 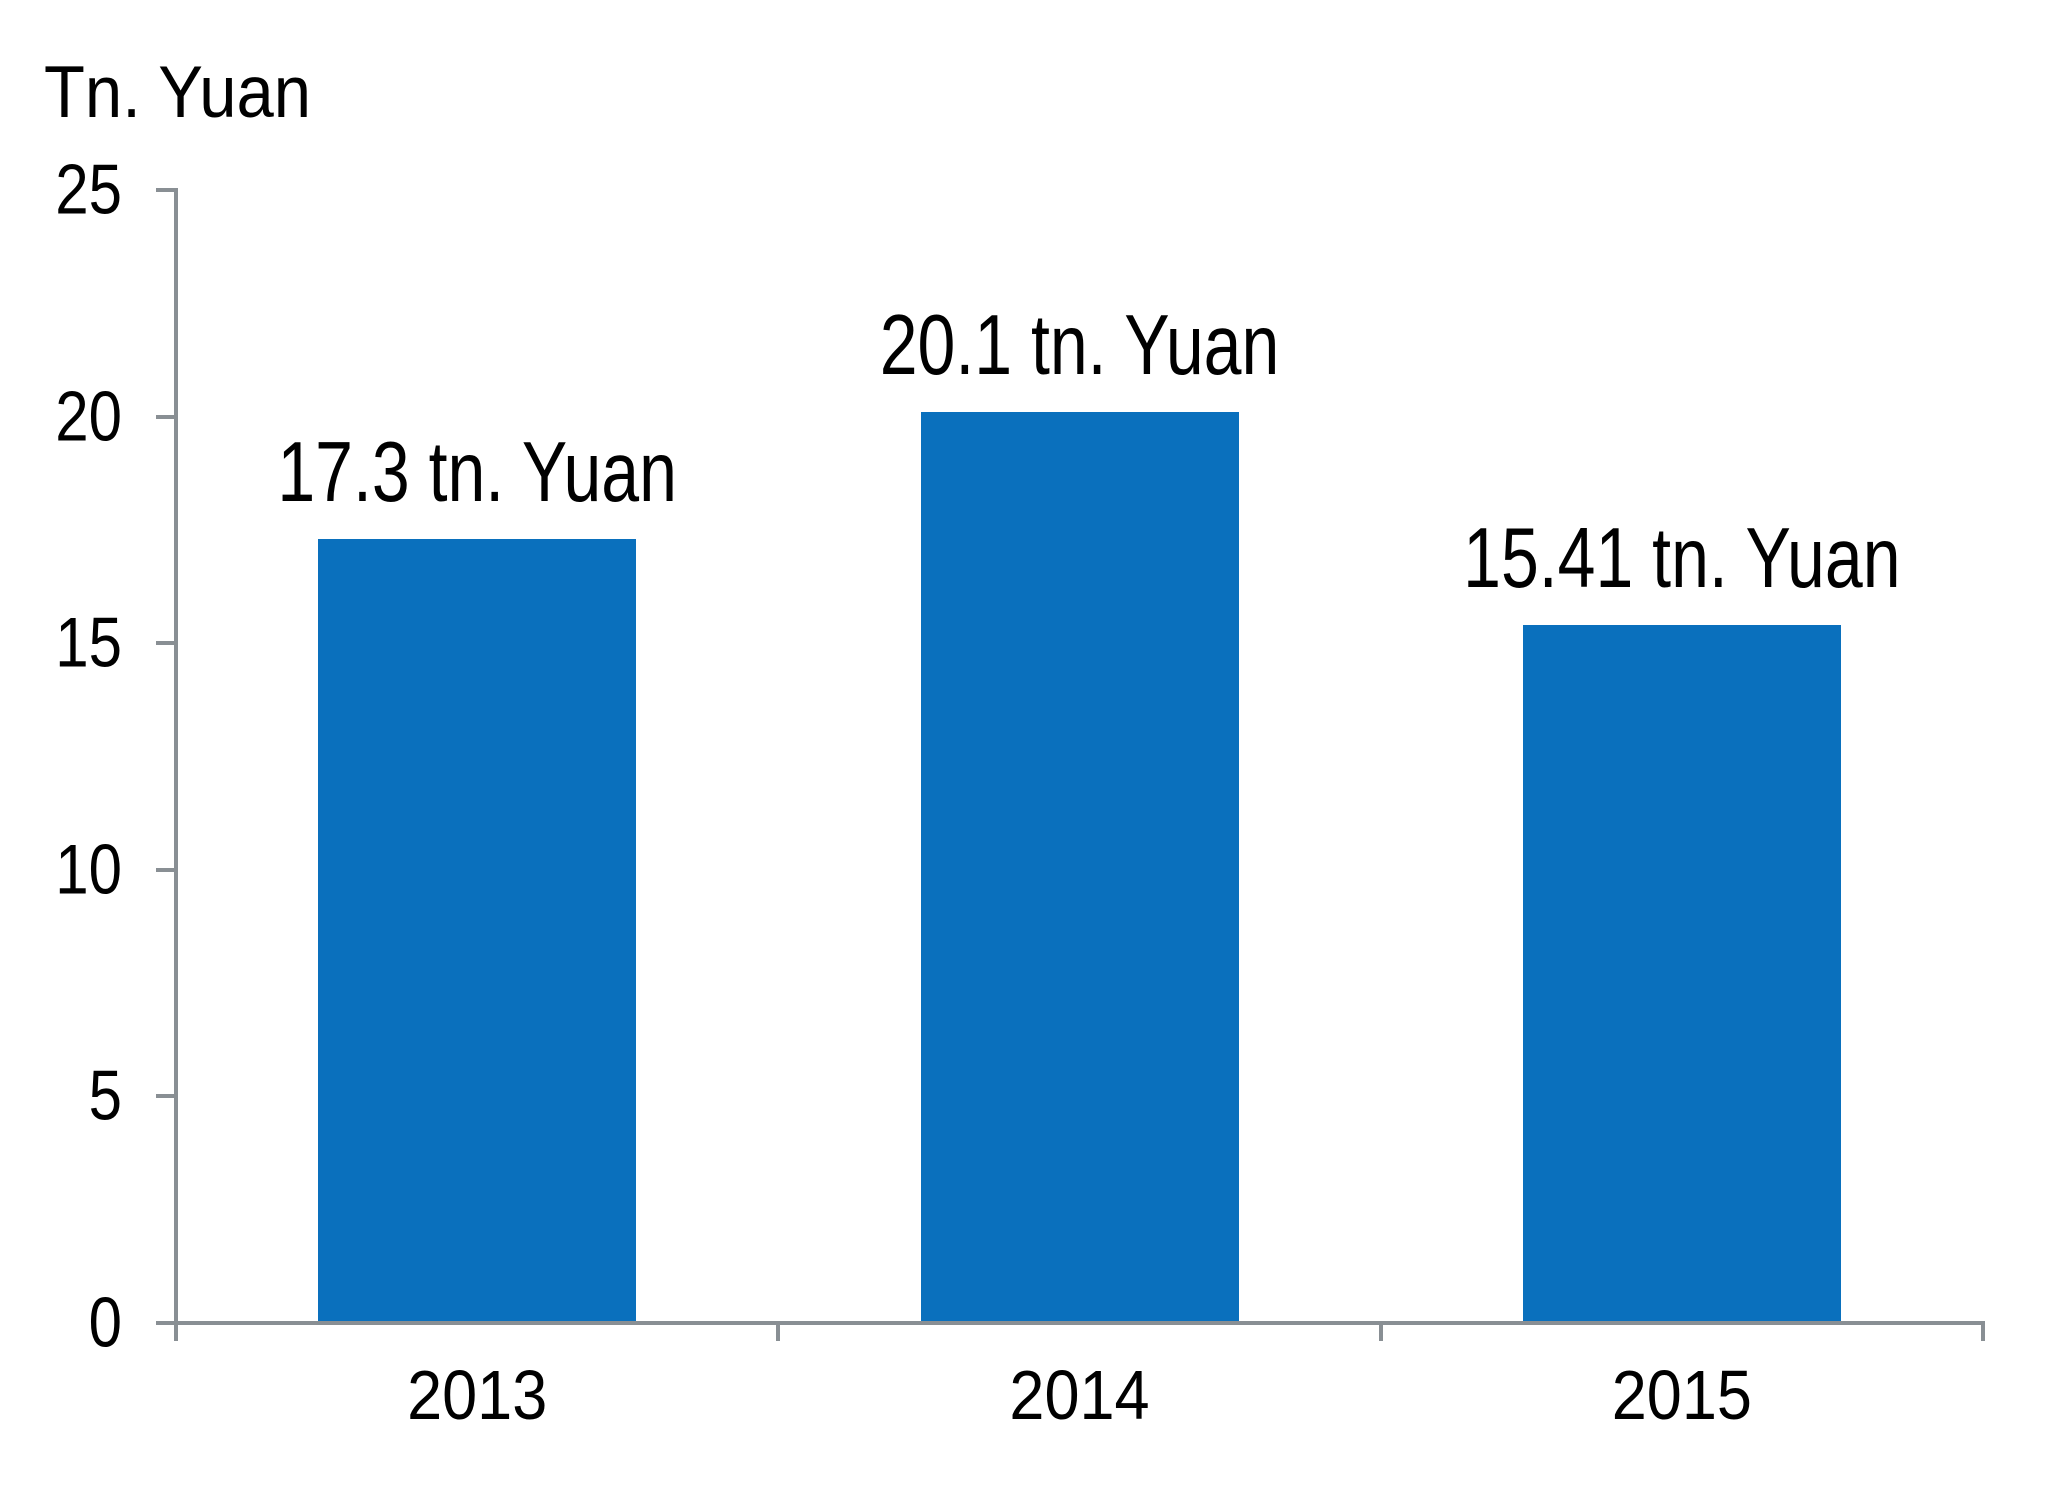 What do you see at coordinates (1079, 1396) in the screenshot?
I see `x-tick-label-2014: 2014` at bounding box center [1079, 1396].